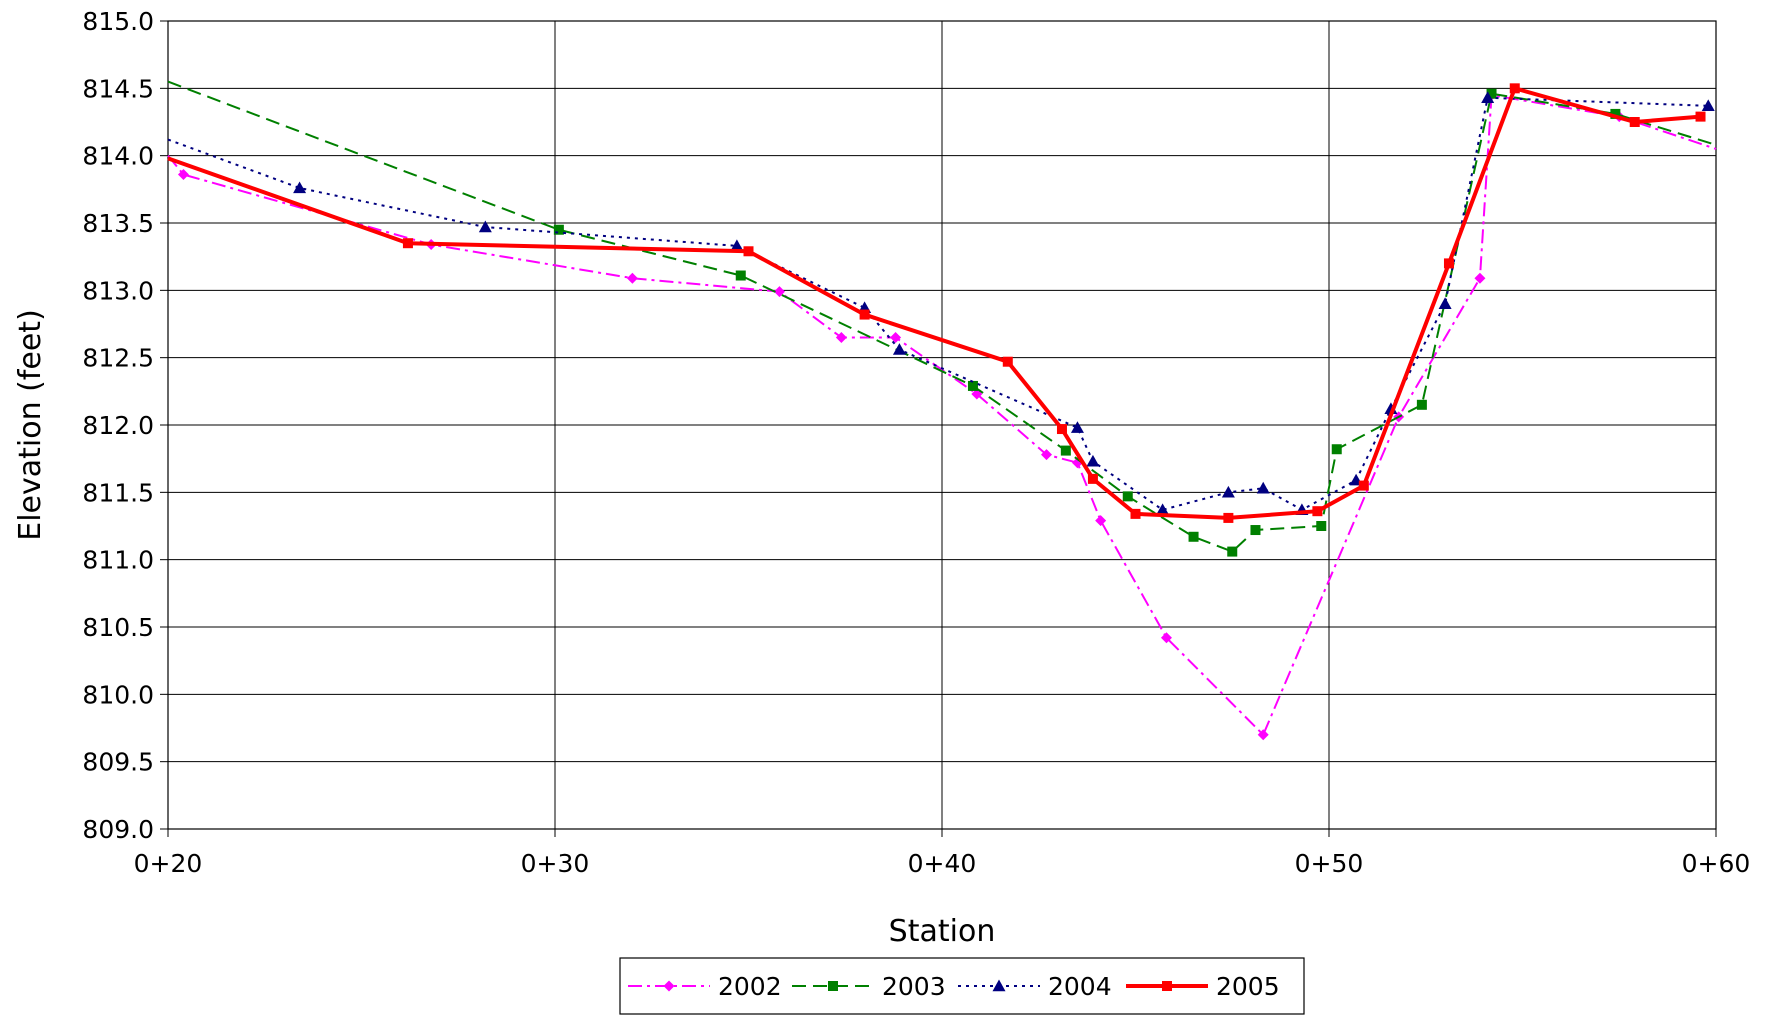 The width and height of the screenshot is (1771, 1030). Describe the element at coordinates (118, 88) in the screenshot. I see `y-tick-label: 814.5` at that location.